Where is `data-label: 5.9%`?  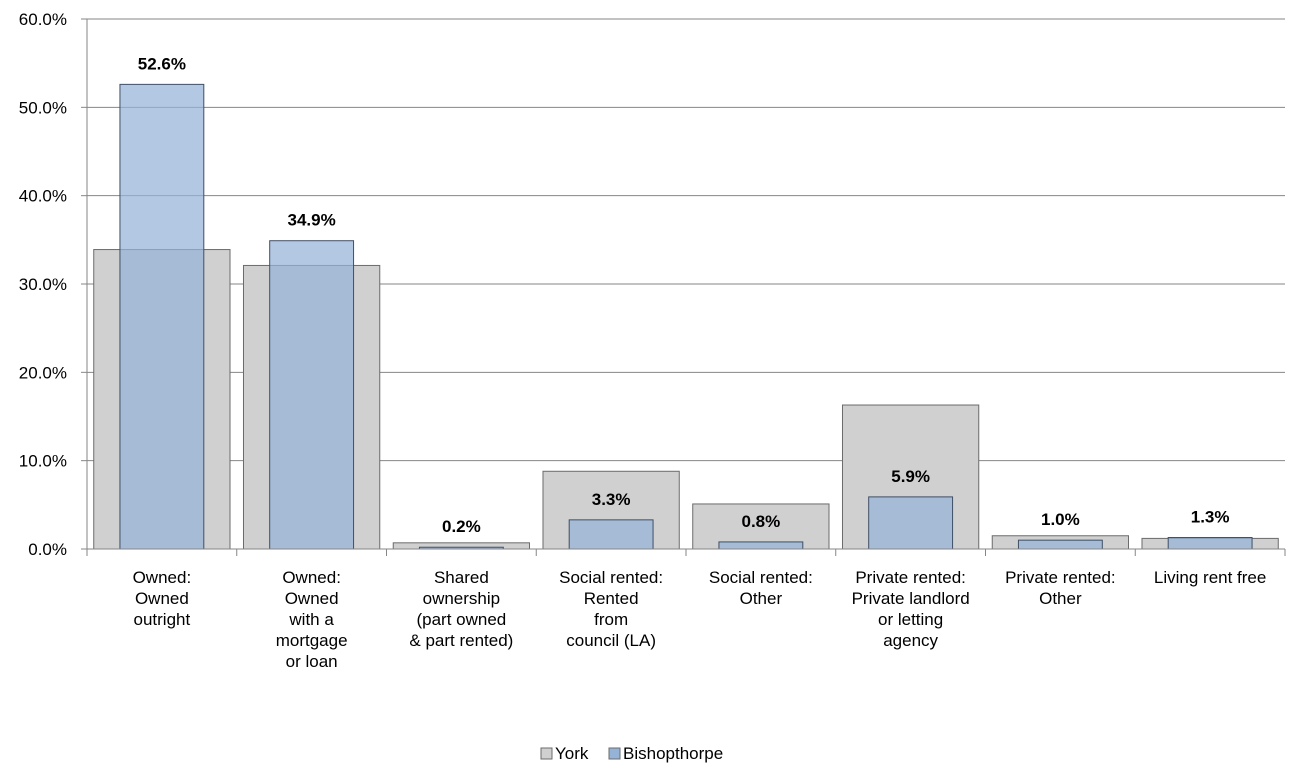 data-label: 5.9% is located at coordinates (910, 476).